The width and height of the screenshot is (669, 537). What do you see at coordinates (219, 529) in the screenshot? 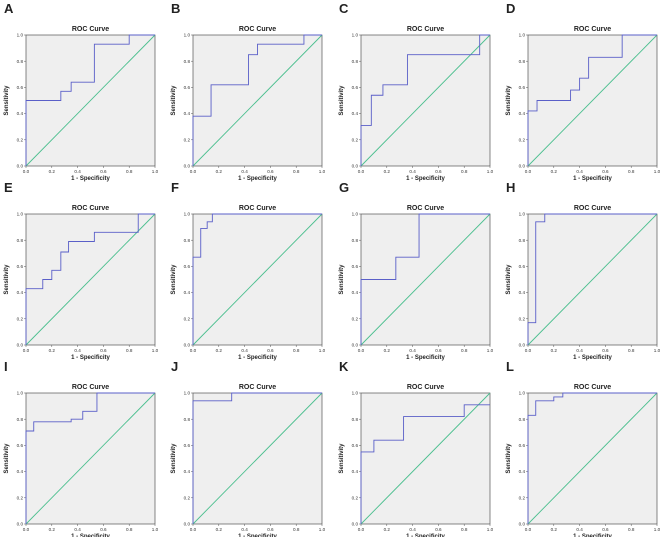
I see `x-tick-label: 0.2` at bounding box center [219, 529].